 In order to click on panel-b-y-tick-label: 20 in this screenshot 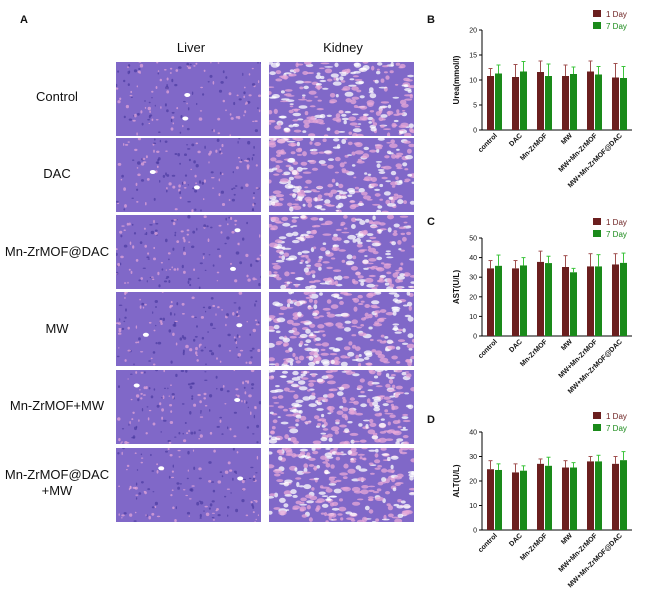, I will do `click(473, 31)`.